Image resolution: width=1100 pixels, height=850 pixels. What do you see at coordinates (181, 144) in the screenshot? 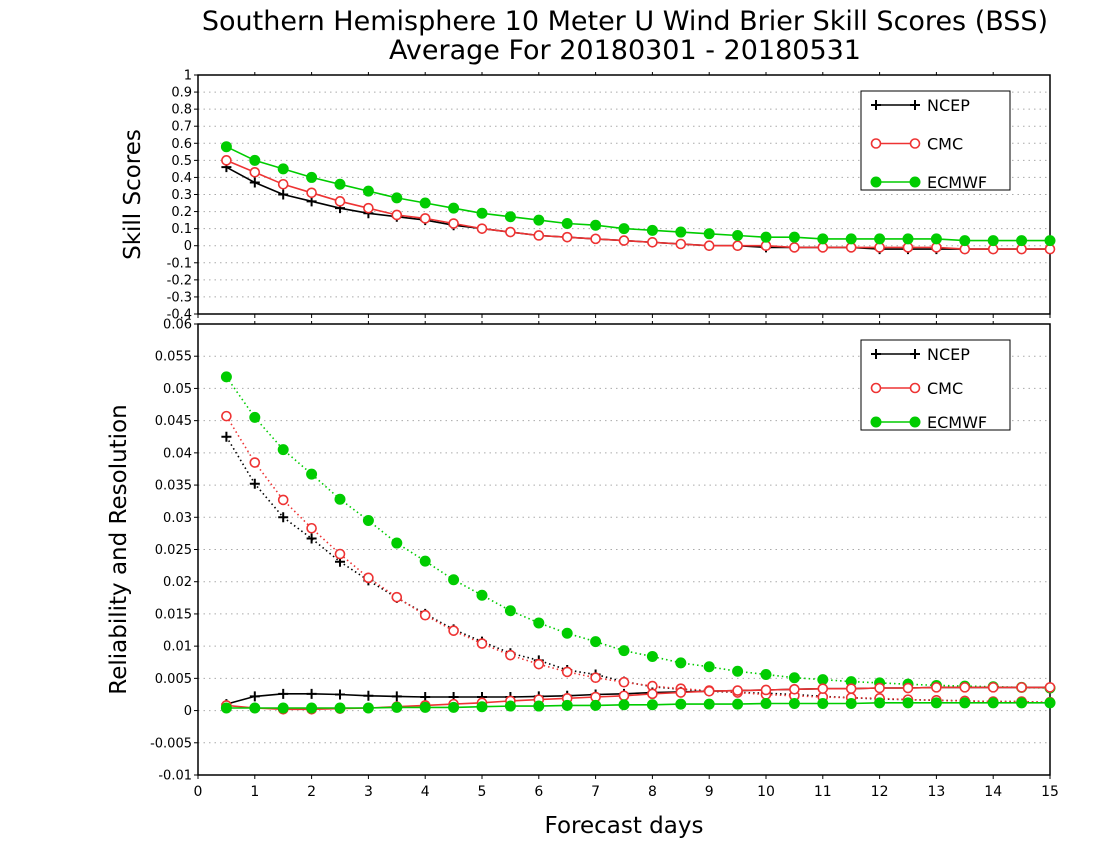
I see `y-tick-label: 0.6` at bounding box center [181, 144].